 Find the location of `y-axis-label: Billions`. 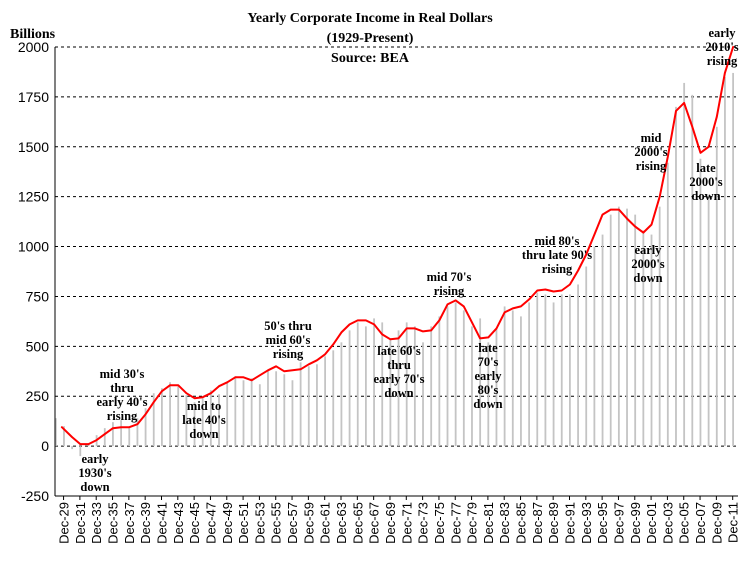

y-axis-label: Billions is located at coordinates (33, 34).